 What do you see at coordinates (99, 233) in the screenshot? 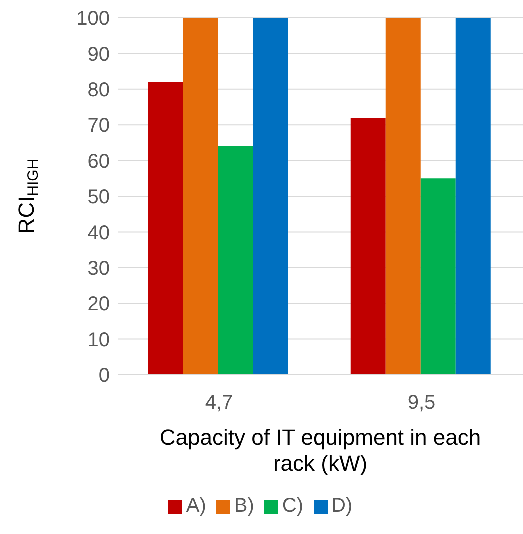
I see `y-tick-label: 40` at bounding box center [99, 233].